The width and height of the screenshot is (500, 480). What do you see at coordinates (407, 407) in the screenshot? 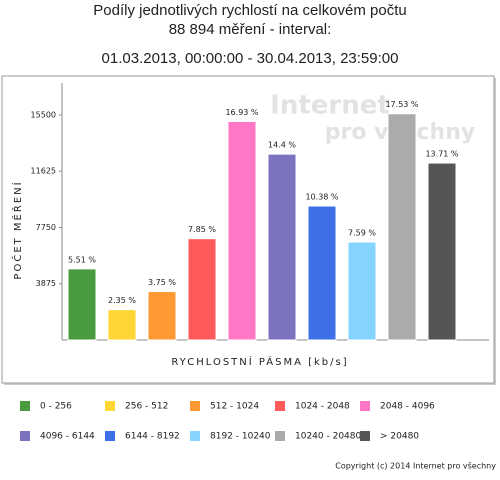
I see `legend-label: 2048 - 4096` at bounding box center [407, 407].